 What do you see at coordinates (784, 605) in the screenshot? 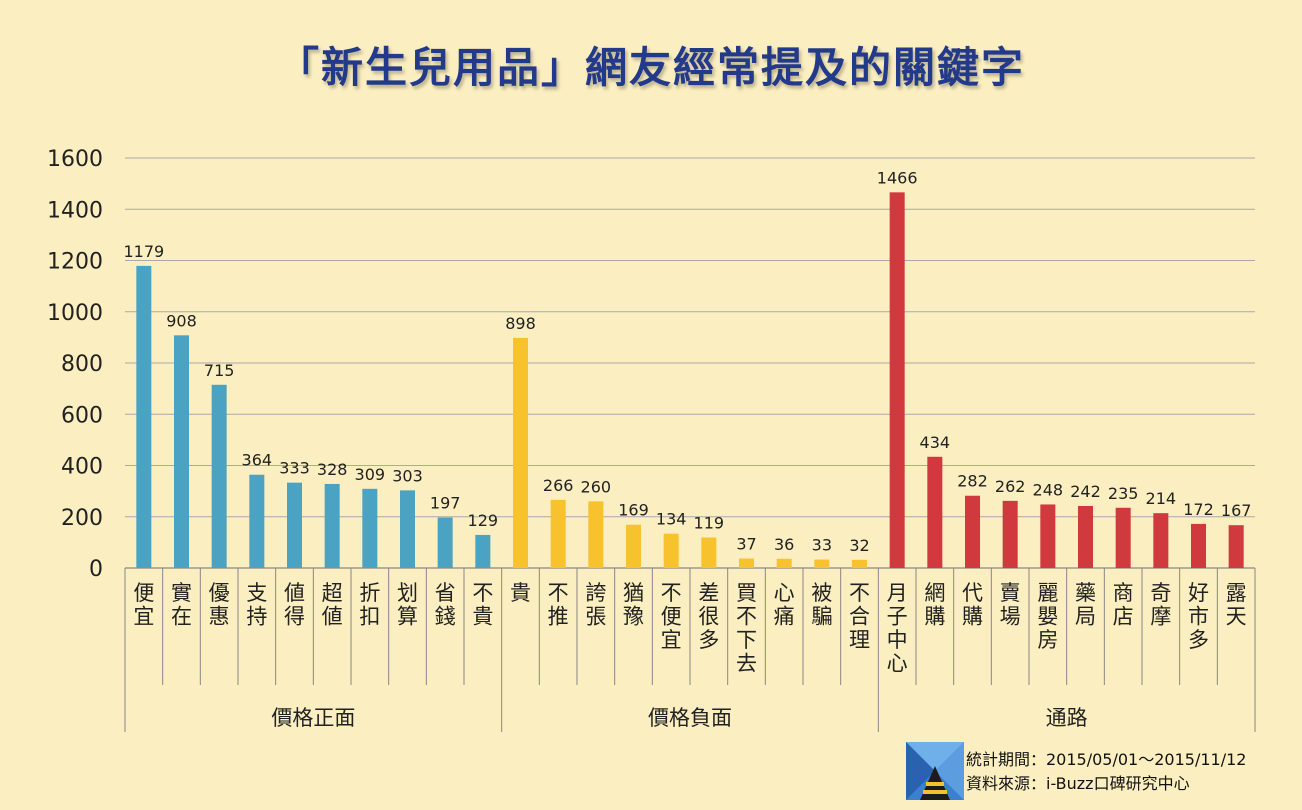
I see `category-label: 心痛` at bounding box center [784, 605].